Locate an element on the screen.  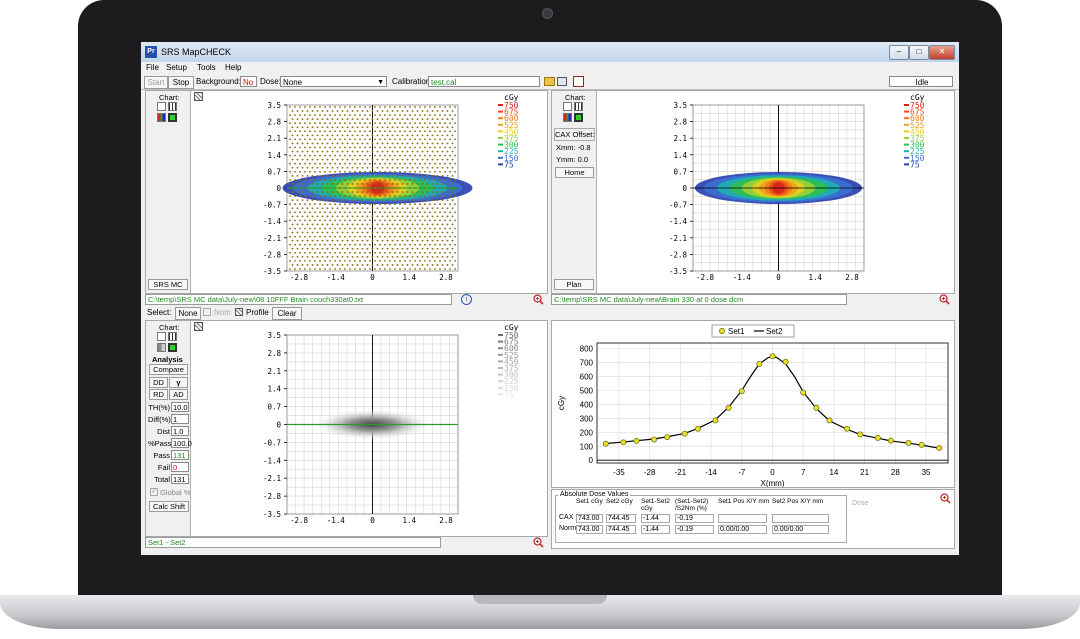
menu-file: File is located at coordinates (152, 67).